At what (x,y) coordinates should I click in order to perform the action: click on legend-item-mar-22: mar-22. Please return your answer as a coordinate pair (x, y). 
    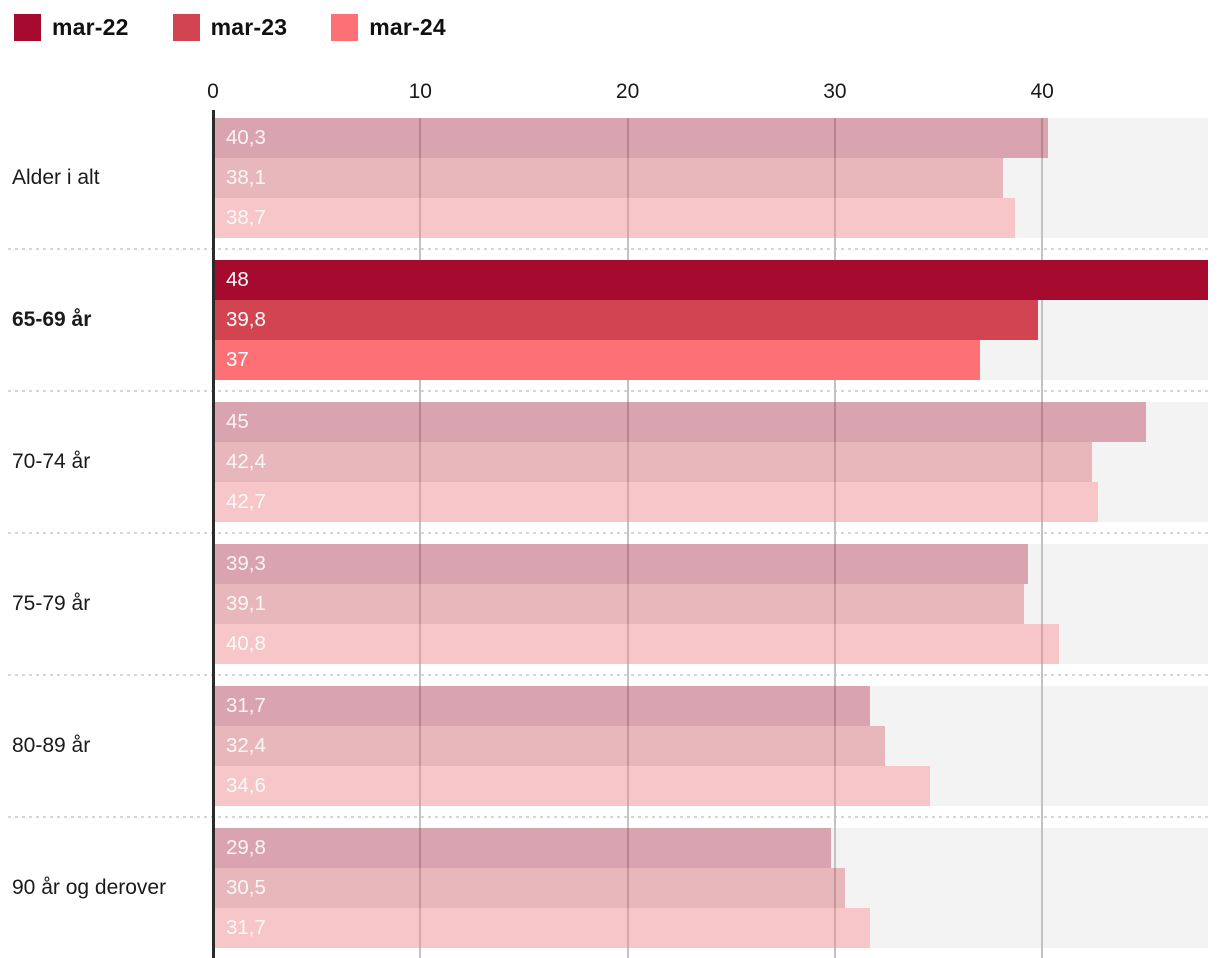
    Looking at the image, I should click on (71, 27).